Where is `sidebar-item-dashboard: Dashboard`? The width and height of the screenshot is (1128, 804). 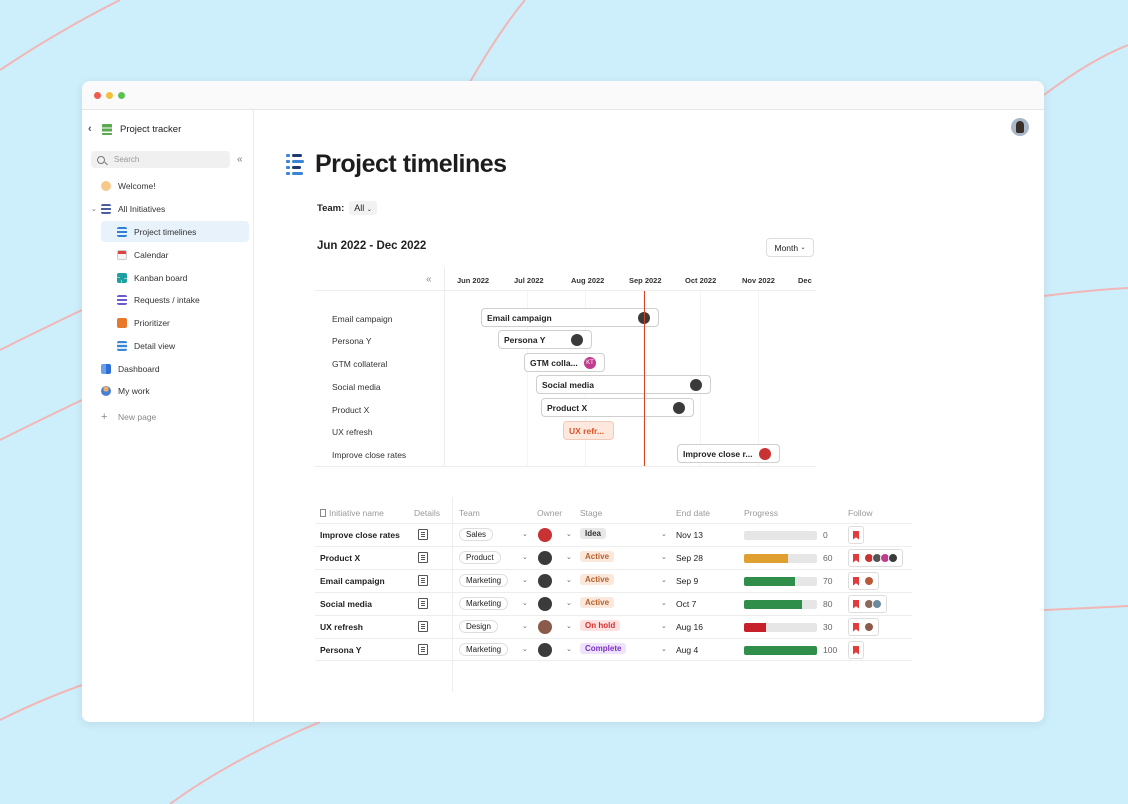 sidebar-item-dashboard: Dashboard is located at coordinates (175, 368).